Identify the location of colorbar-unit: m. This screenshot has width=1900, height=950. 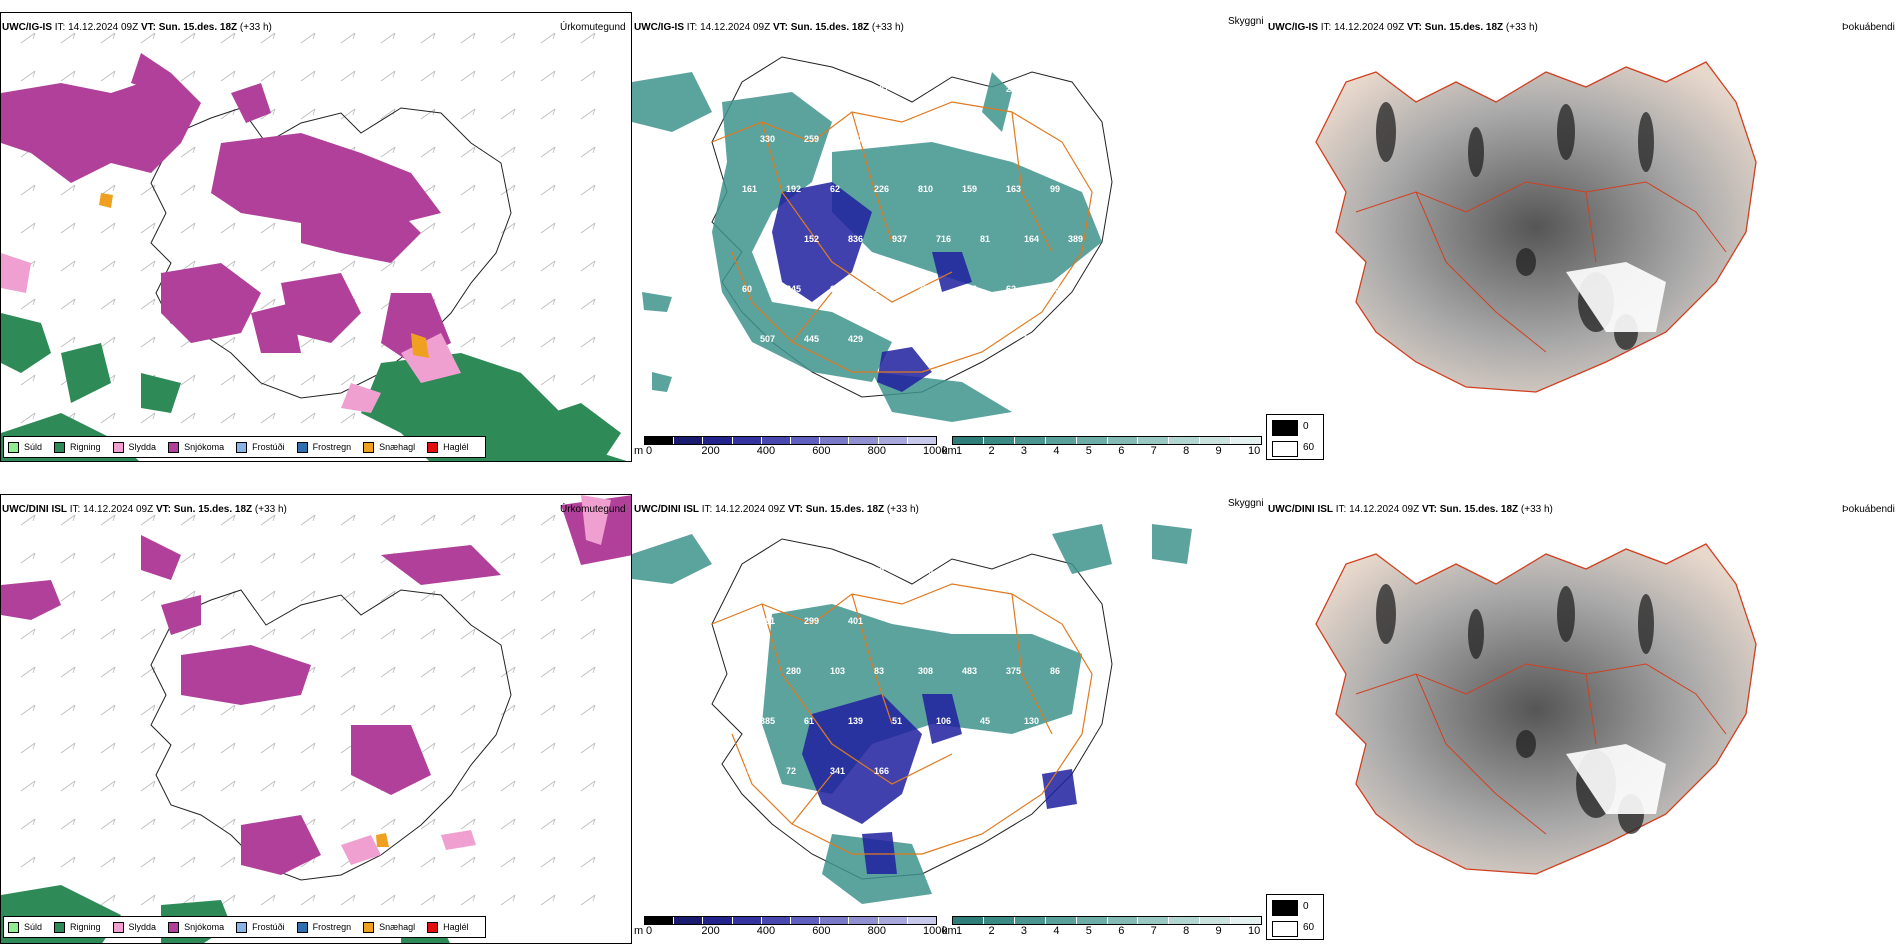
(639, 931).